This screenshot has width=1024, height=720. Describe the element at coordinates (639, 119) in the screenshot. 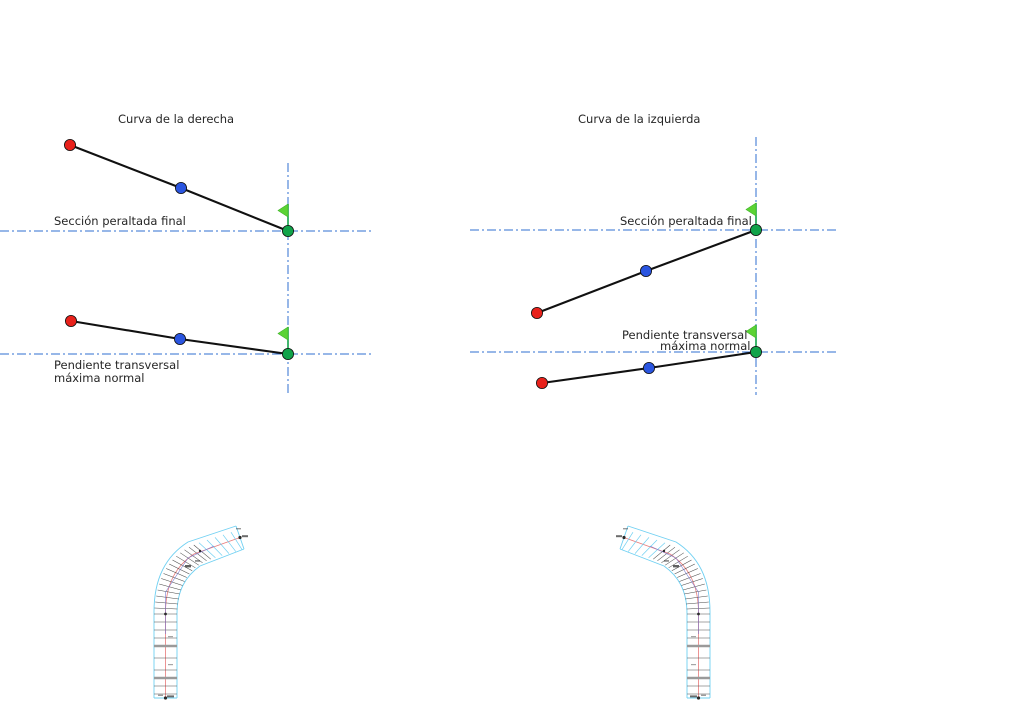

I see `panel-title-left: Curva de la izquierda` at that location.